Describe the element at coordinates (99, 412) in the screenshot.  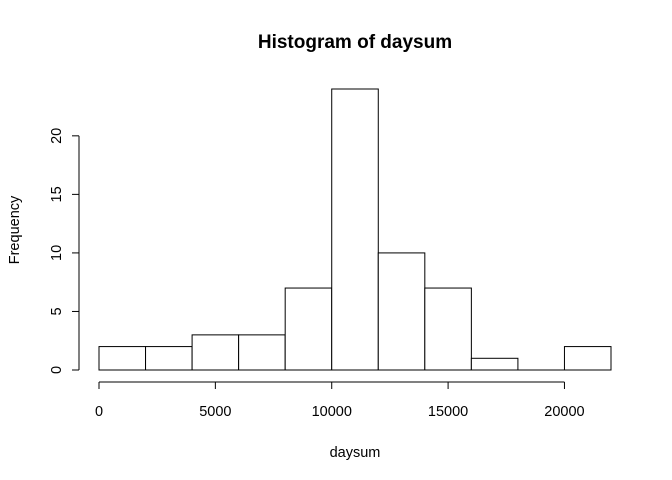
I see `x-tick-label-0: 0` at that location.